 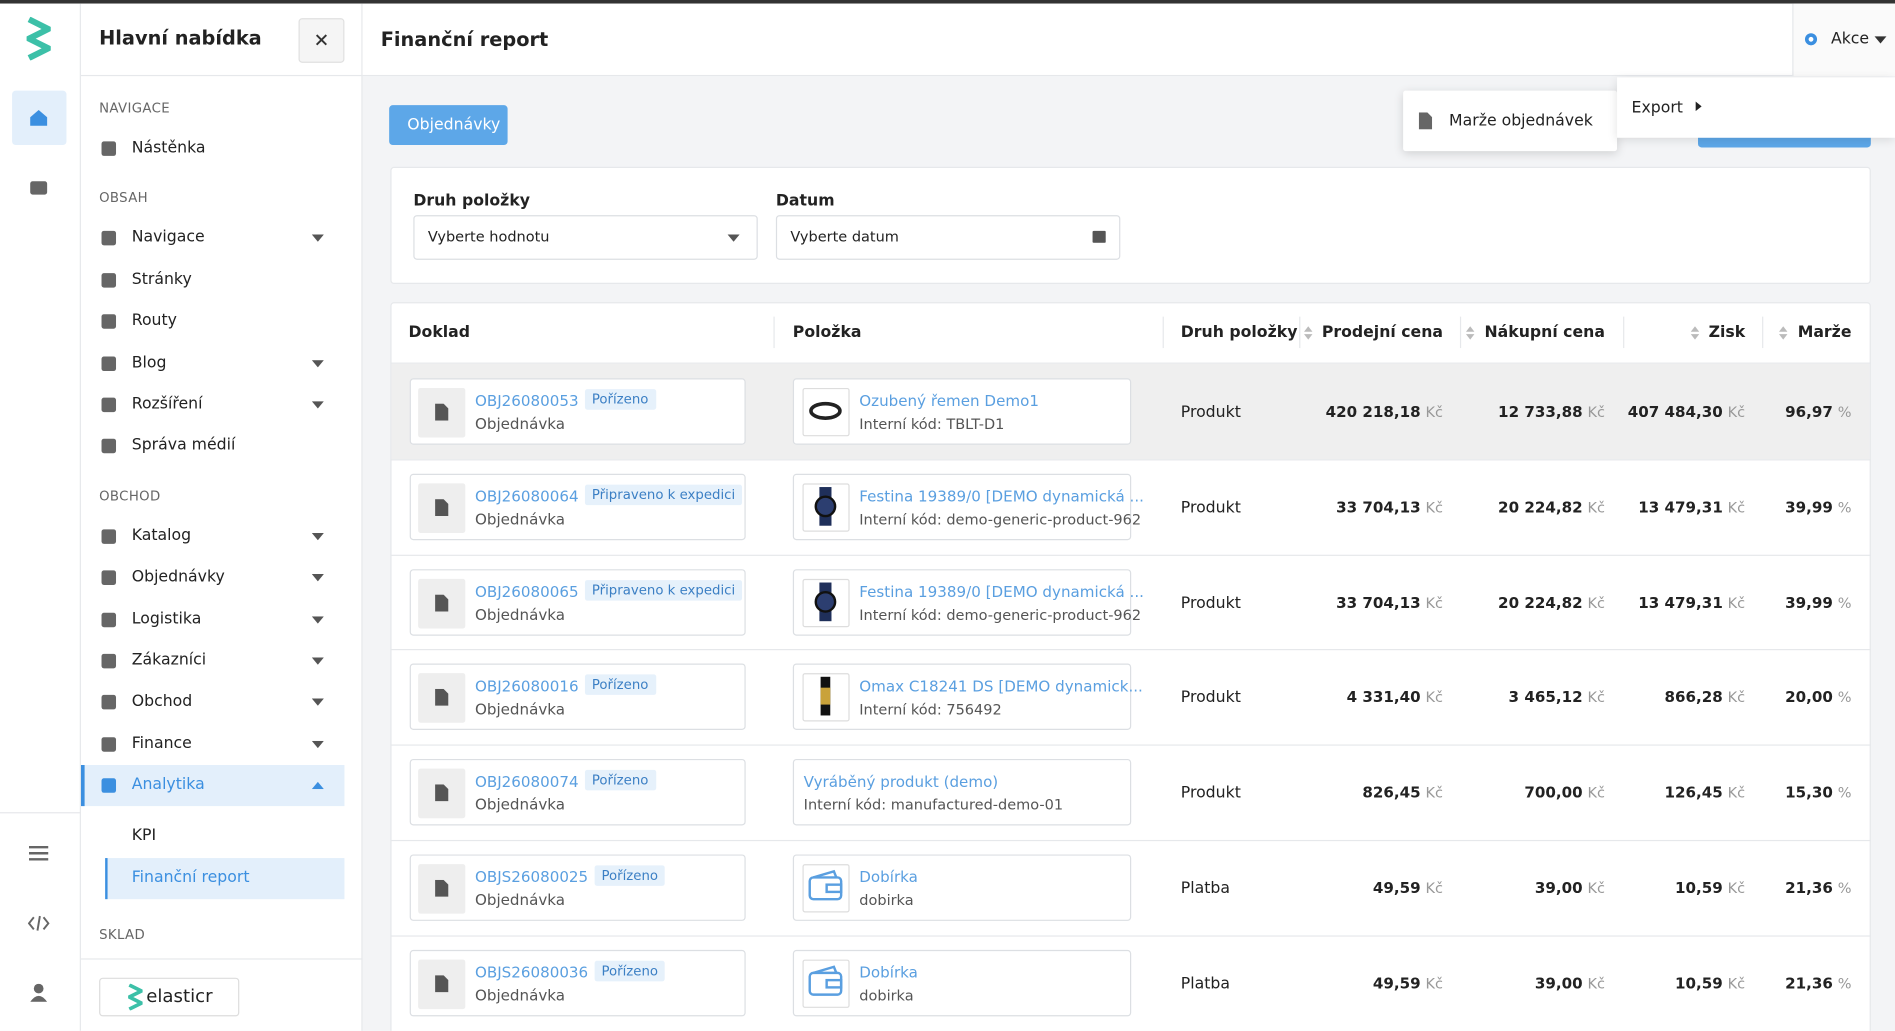 I want to click on menu-icon, so click(x=109, y=446).